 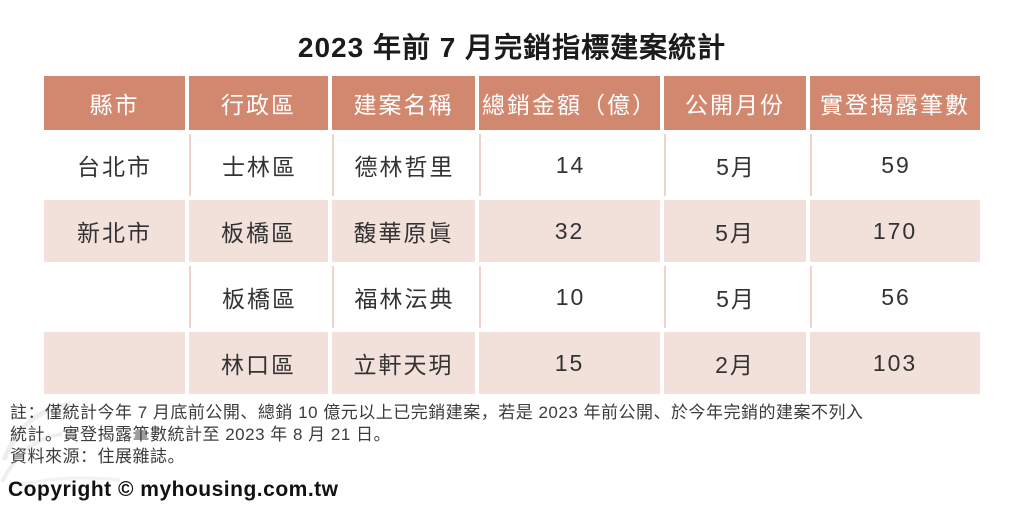 What do you see at coordinates (403, 103) in the screenshot?
I see `col-header-project: 建案名稱` at bounding box center [403, 103].